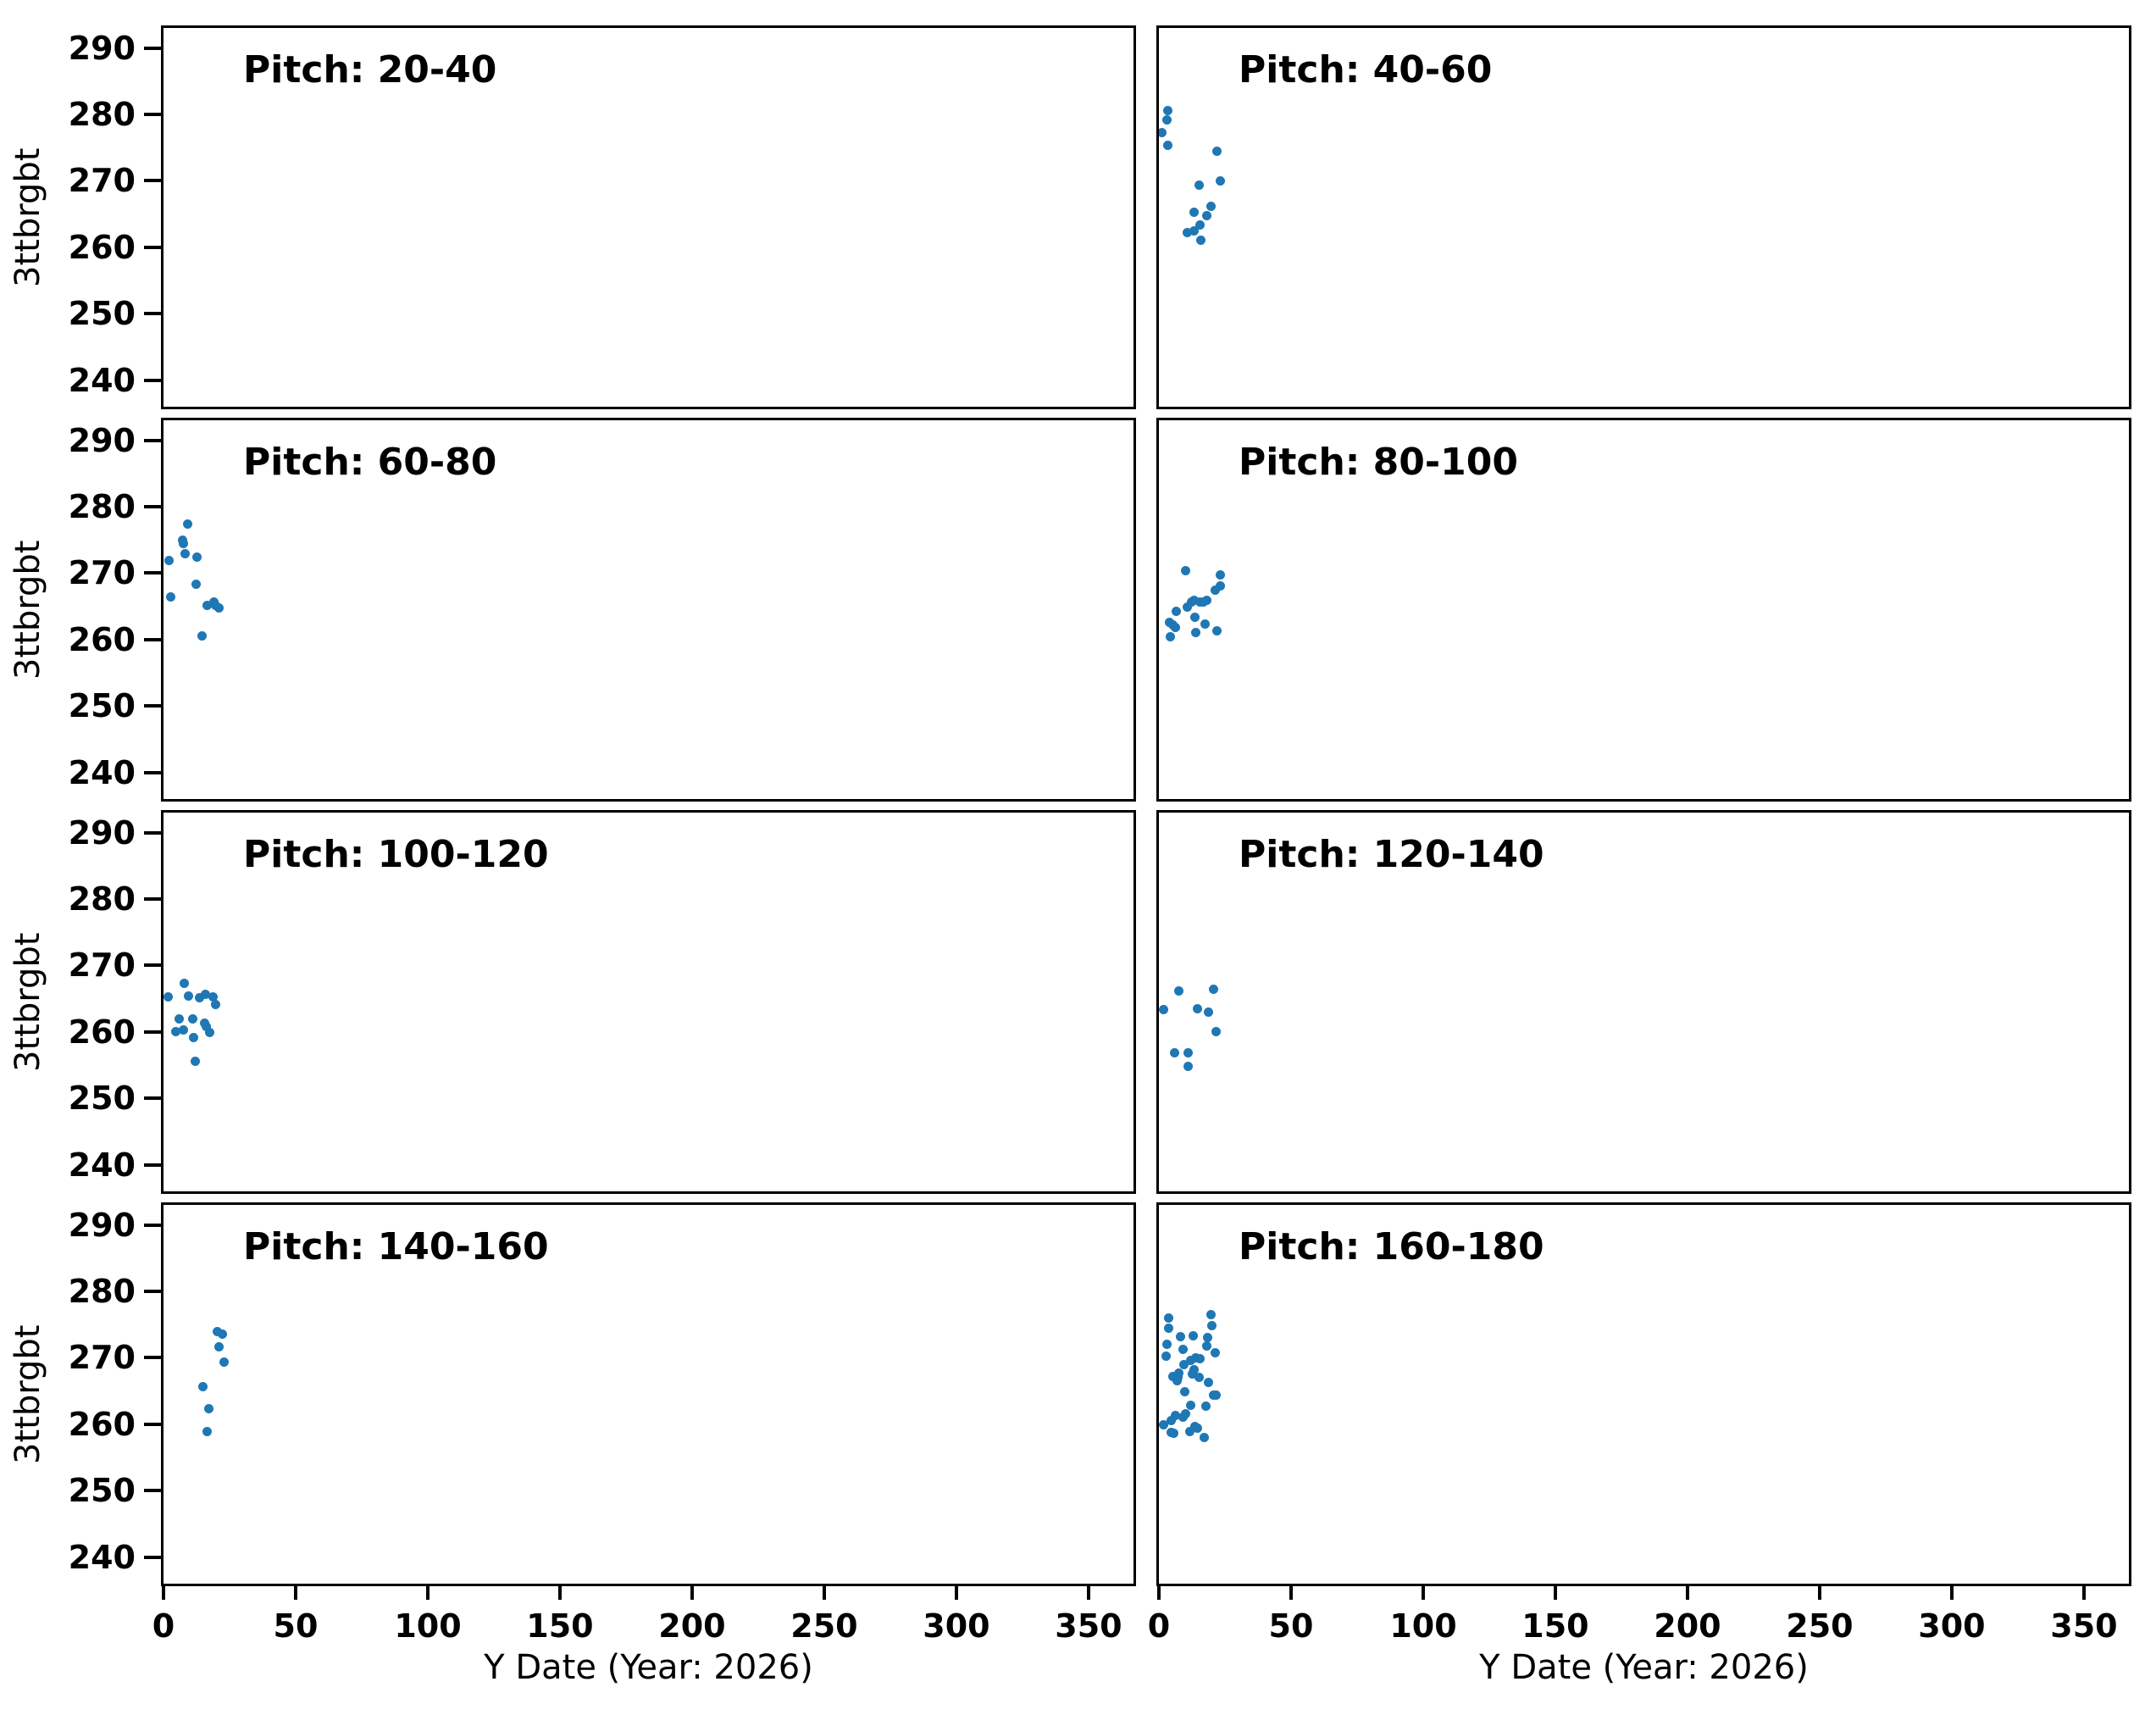 The image size is (2156, 1715). I want to click on y-axis-label-row-4: 3ttbrgbt, so click(28, 1394).